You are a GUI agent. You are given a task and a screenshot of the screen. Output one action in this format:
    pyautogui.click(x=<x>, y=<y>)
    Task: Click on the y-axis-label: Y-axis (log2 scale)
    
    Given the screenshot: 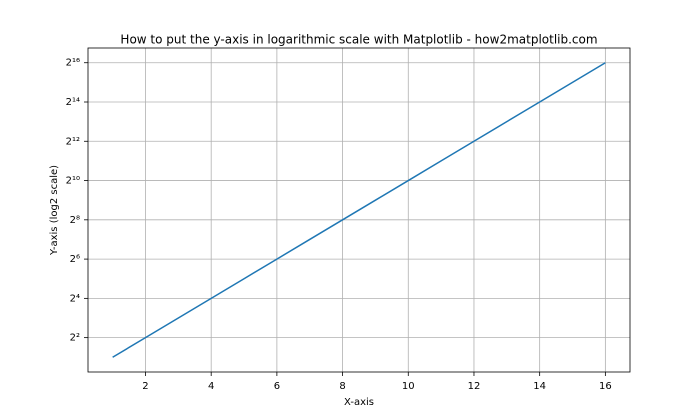 What is the action you would take?
    pyautogui.click(x=54, y=210)
    